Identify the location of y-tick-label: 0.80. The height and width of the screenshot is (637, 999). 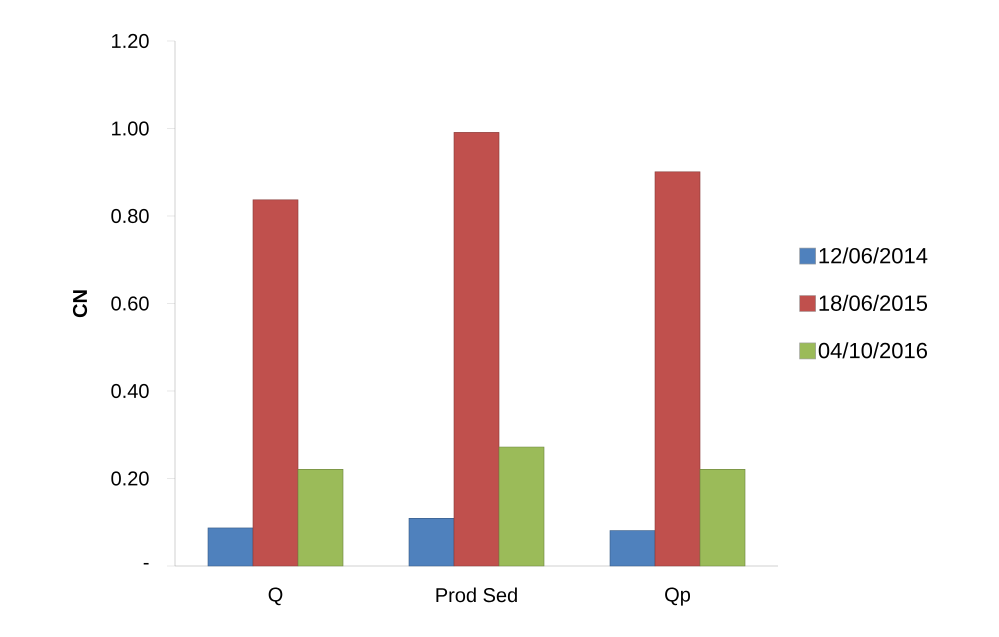
(130, 216).